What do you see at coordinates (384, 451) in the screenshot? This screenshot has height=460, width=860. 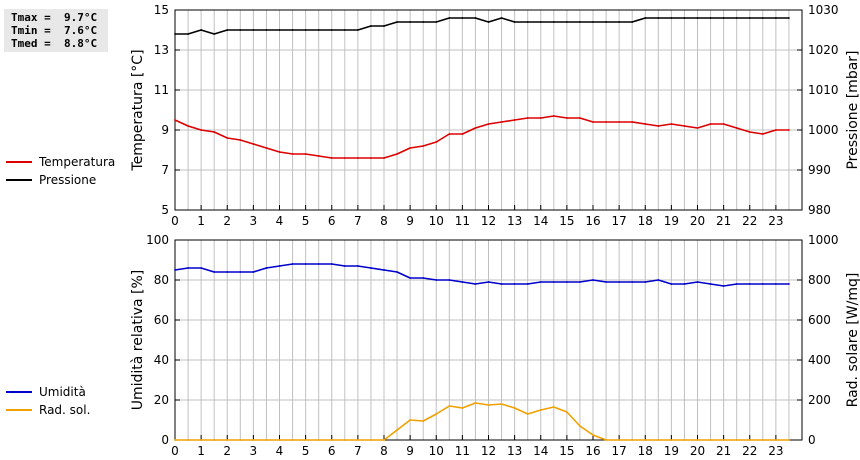 I see `panel2-xtick-label: 8` at bounding box center [384, 451].